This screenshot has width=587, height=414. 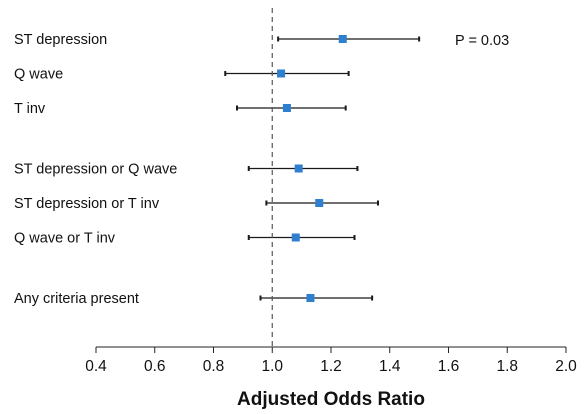 What do you see at coordinates (390, 366) in the screenshot?
I see `x-tick-label: 1.4` at bounding box center [390, 366].